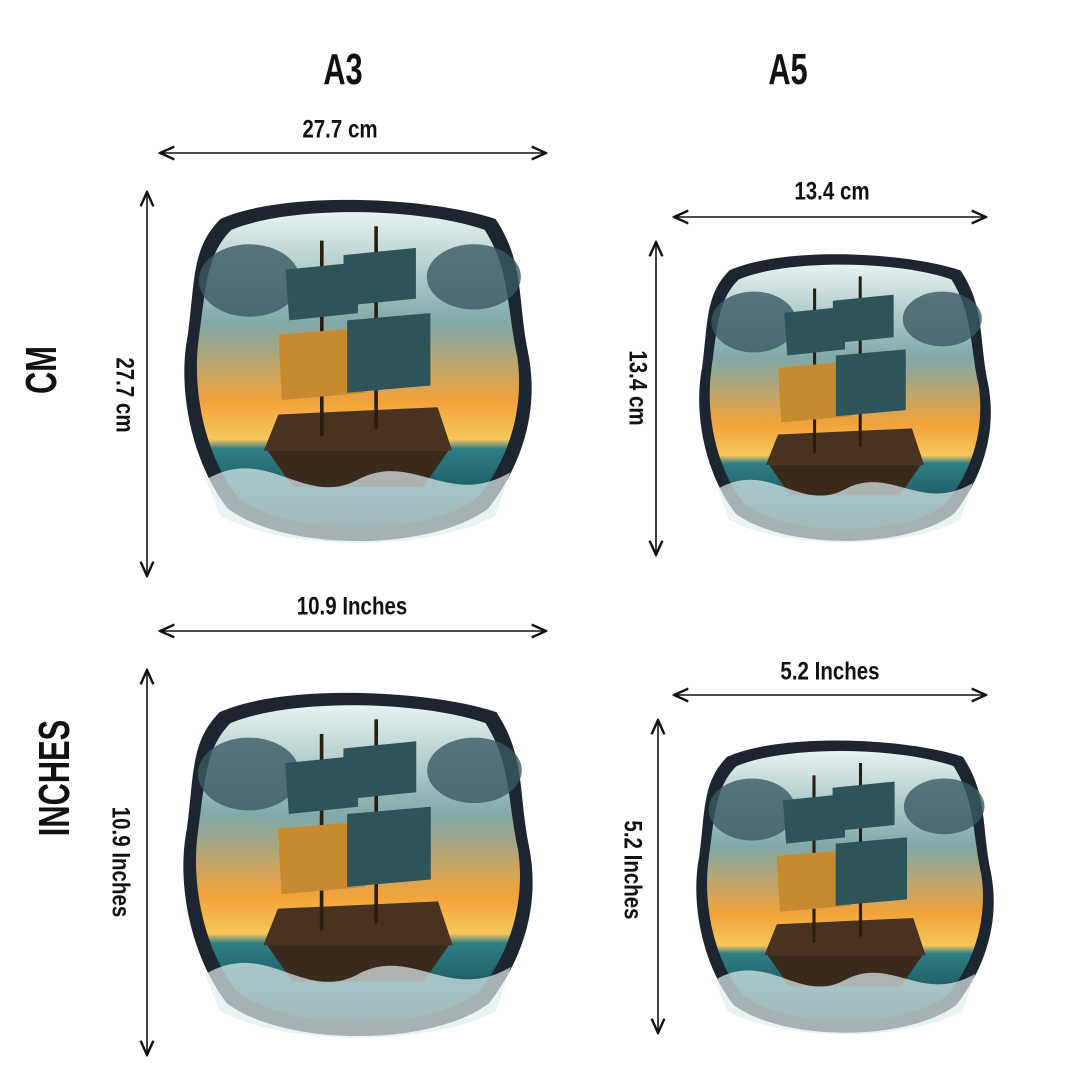 Image resolution: width=1080 pixels, height=1080 pixels. I want to click on puzzle-image-a3-cm, so click(358, 371).